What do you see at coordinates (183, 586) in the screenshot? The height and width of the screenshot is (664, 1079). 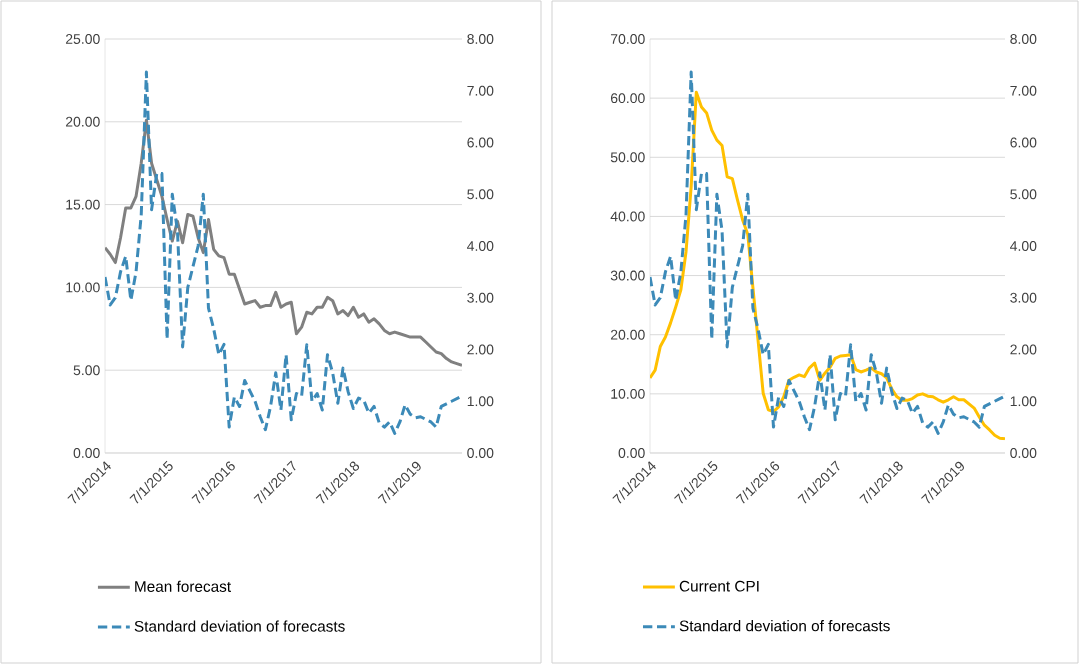 I see `legend-label: Mean forecast` at bounding box center [183, 586].